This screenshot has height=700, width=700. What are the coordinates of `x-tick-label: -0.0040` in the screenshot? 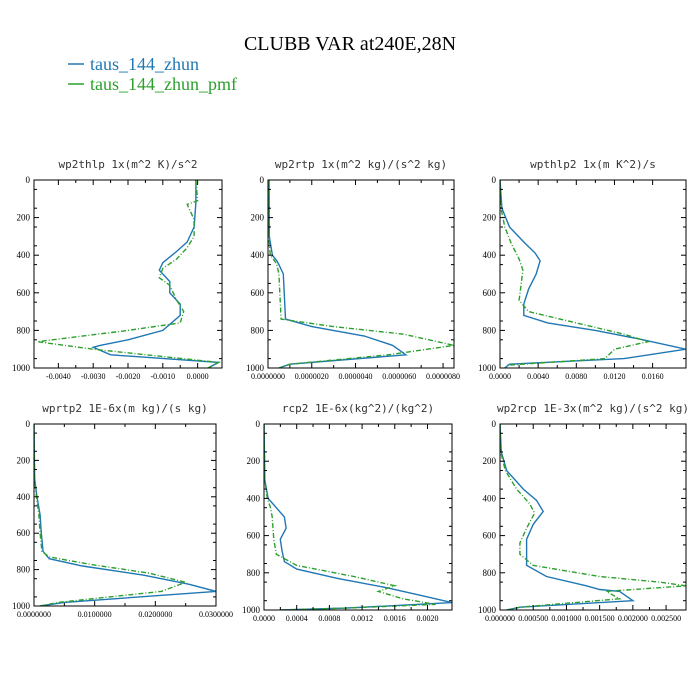 It's located at (58, 376).